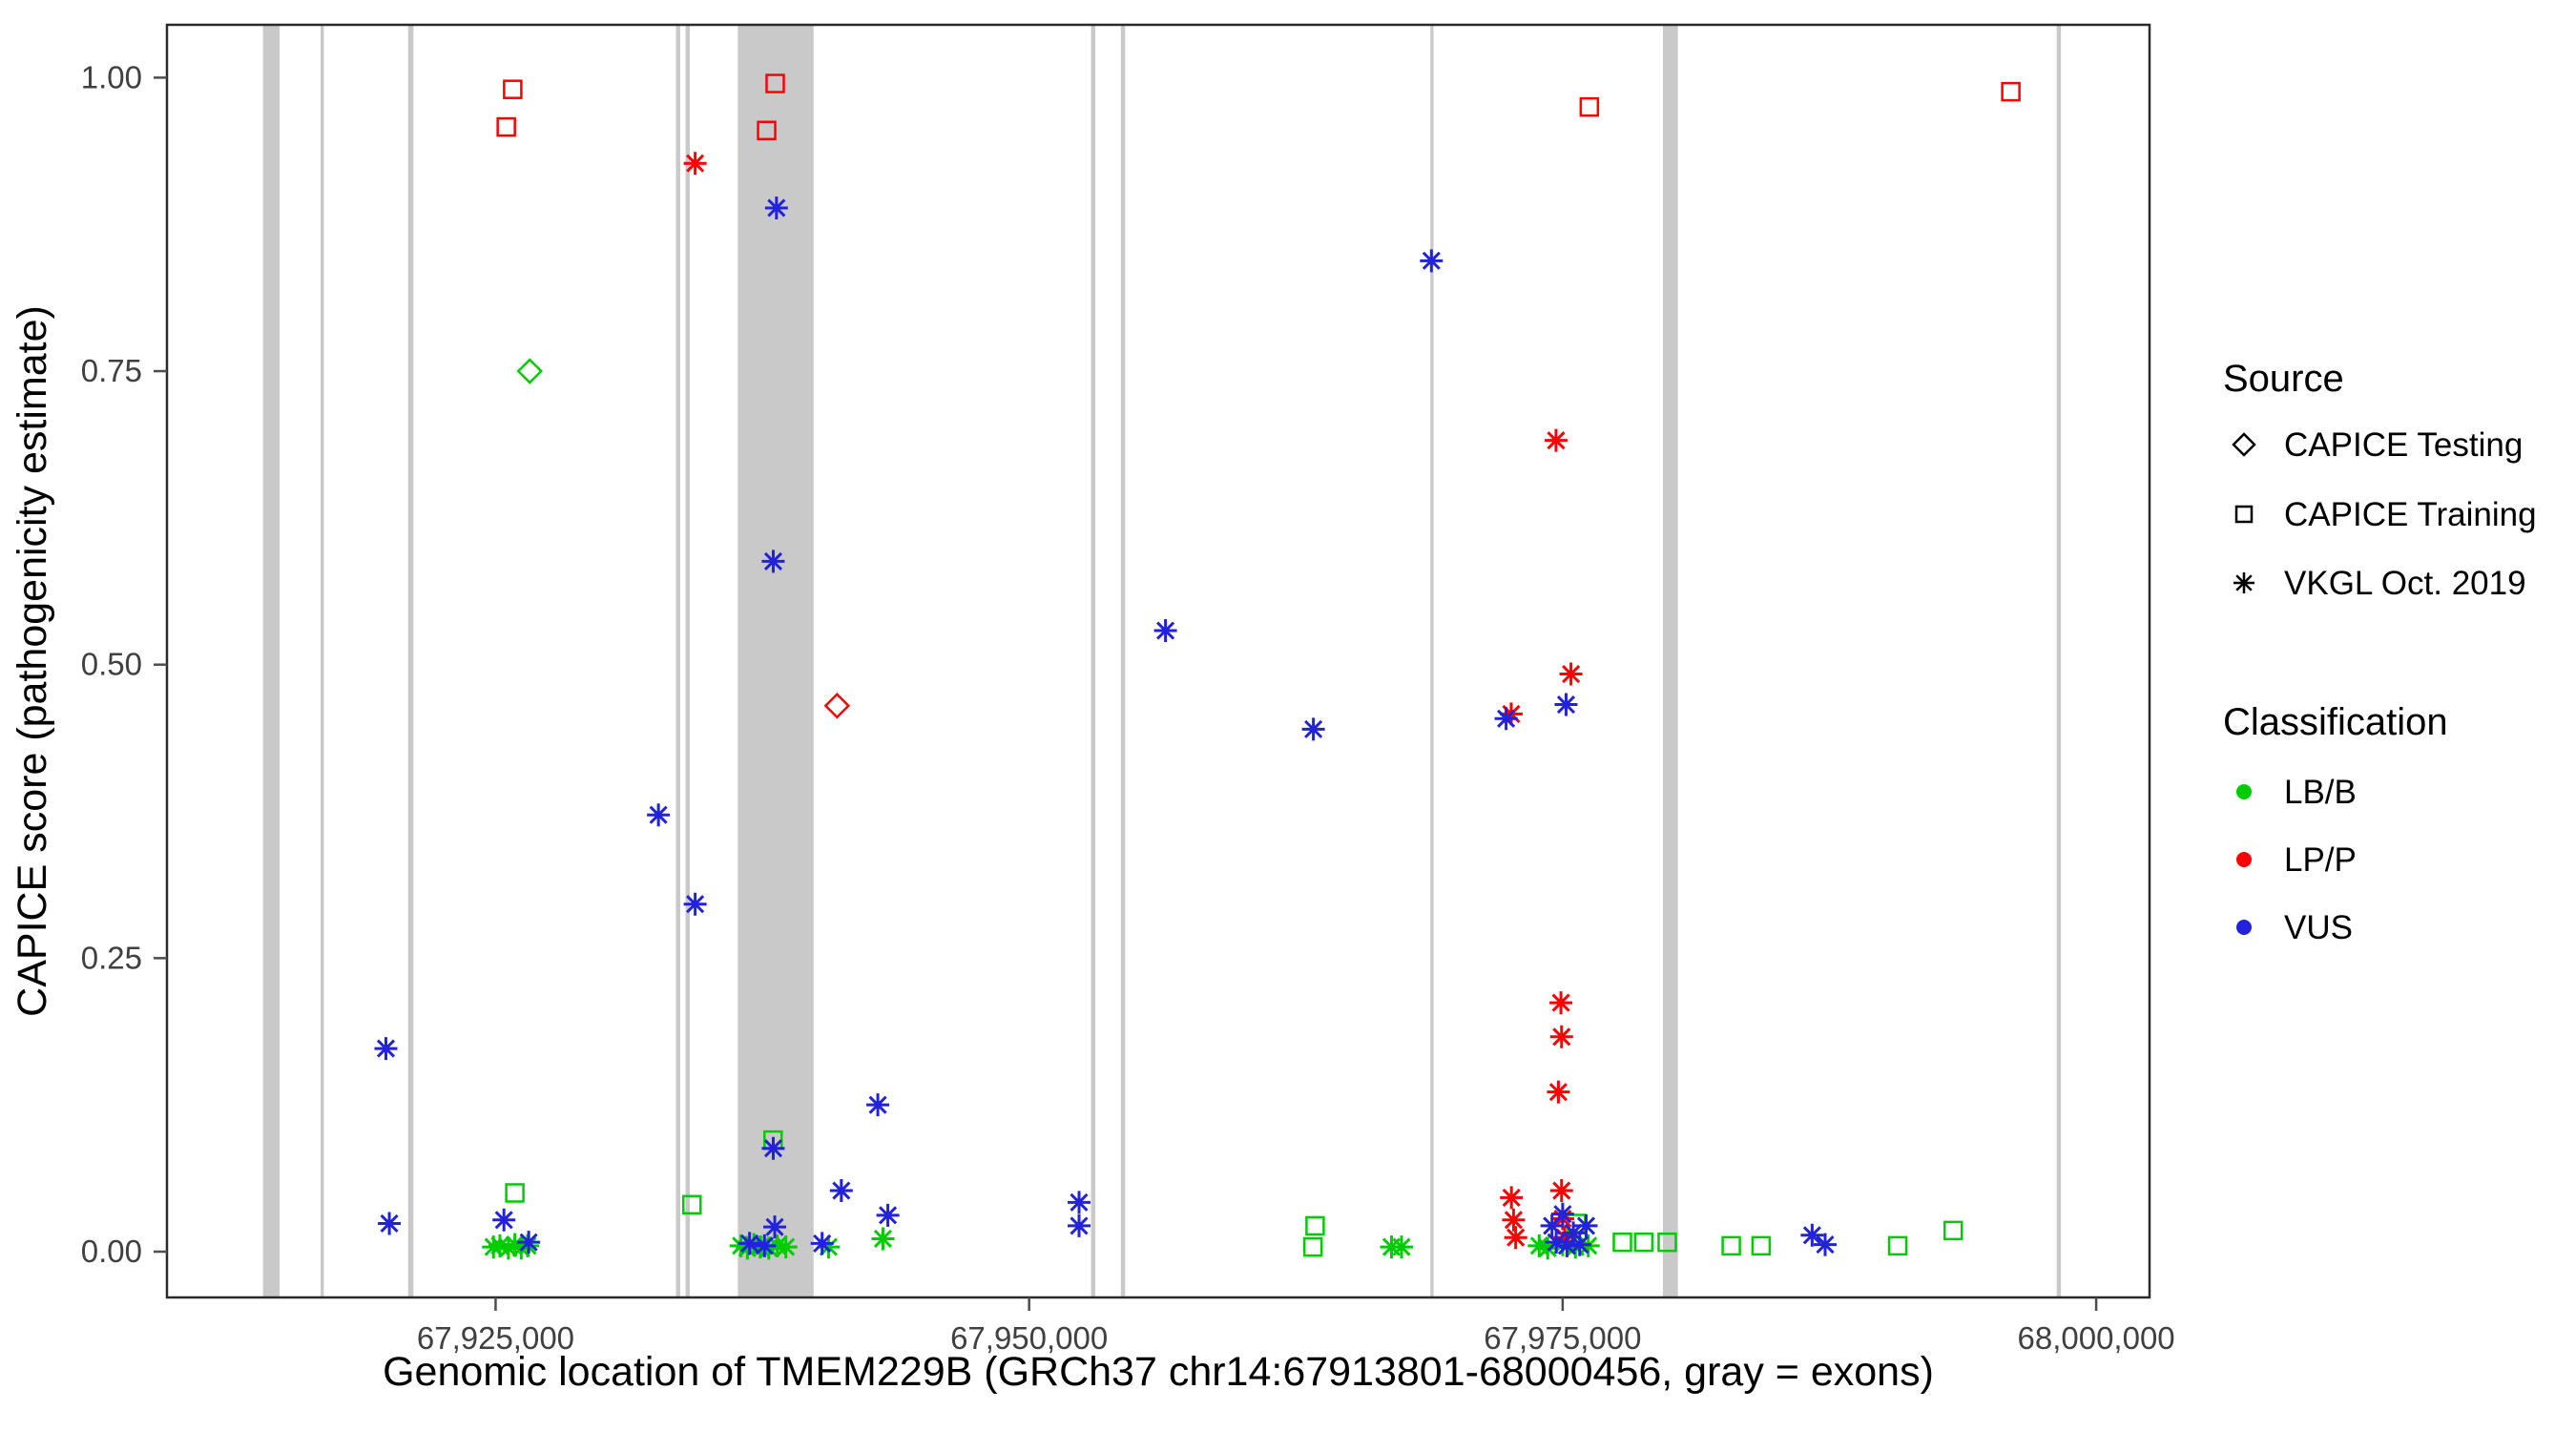  I want to click on legend-item-vkgl: VKGL Oct. 2019, so click(2379, 583).